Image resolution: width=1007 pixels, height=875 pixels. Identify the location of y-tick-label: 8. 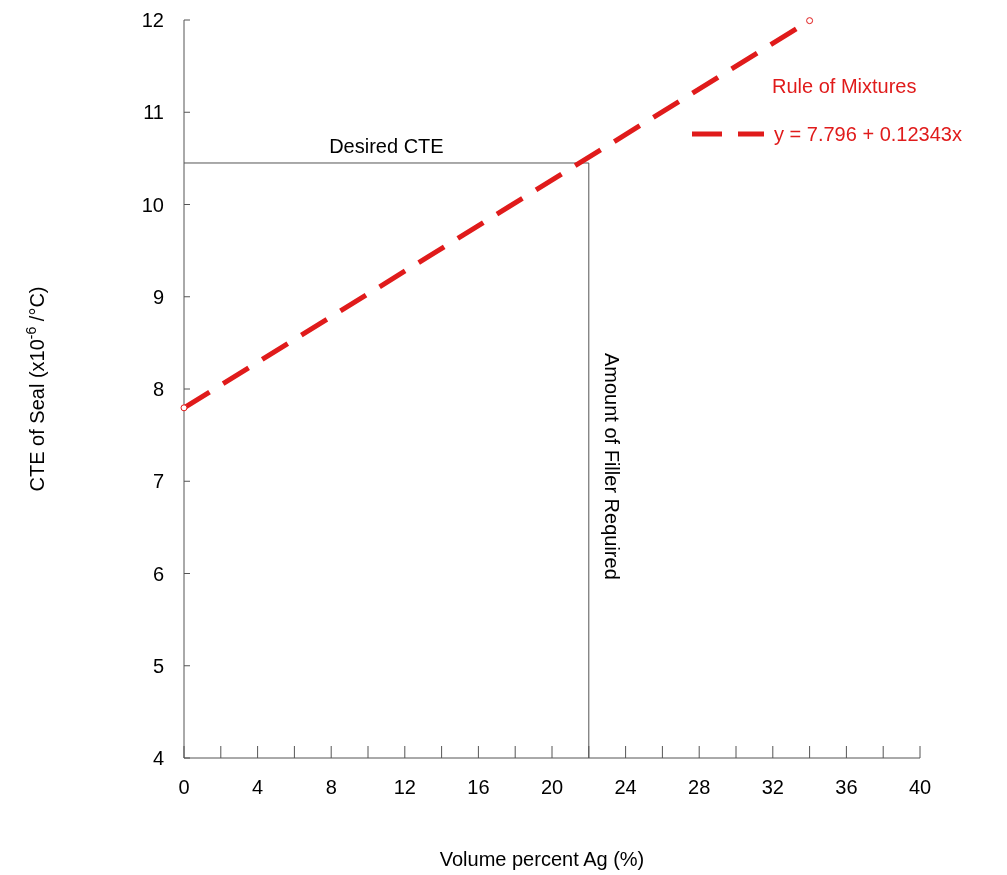
(158, 389).